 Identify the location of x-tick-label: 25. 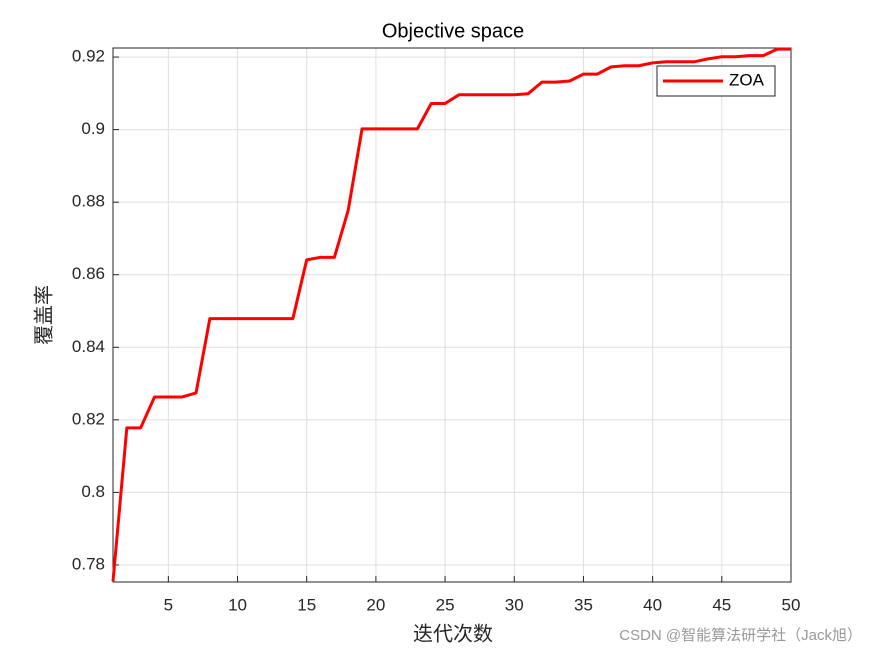
(445, 604).